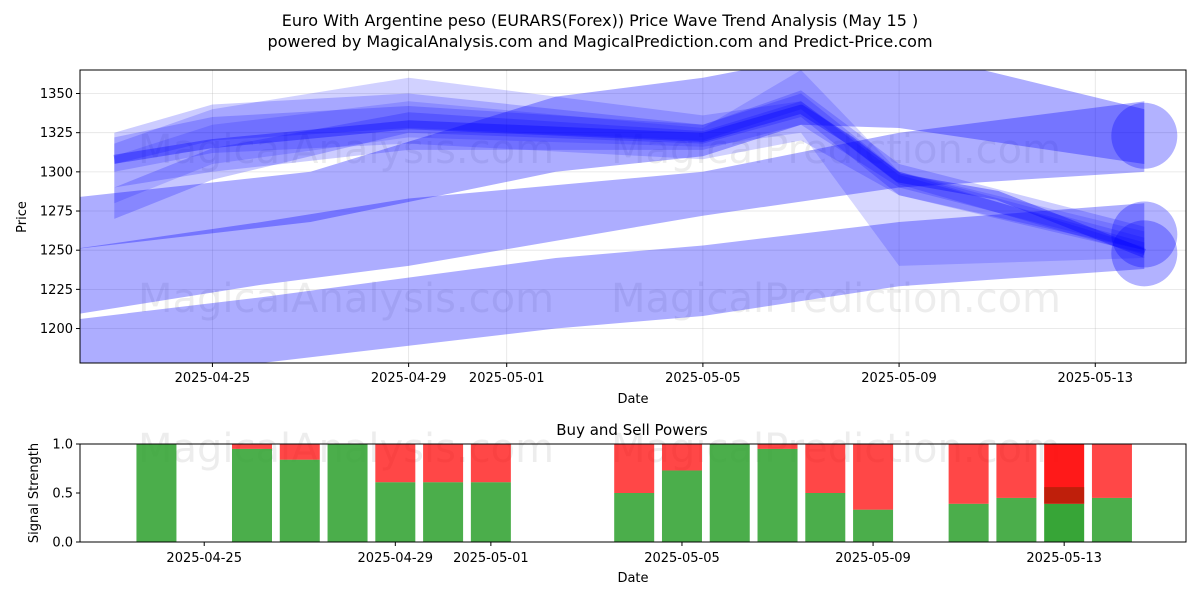  Describe the element at coordinates (56, 251) in the screenshot. I see `price-y-tick-label: 1250` at that location.